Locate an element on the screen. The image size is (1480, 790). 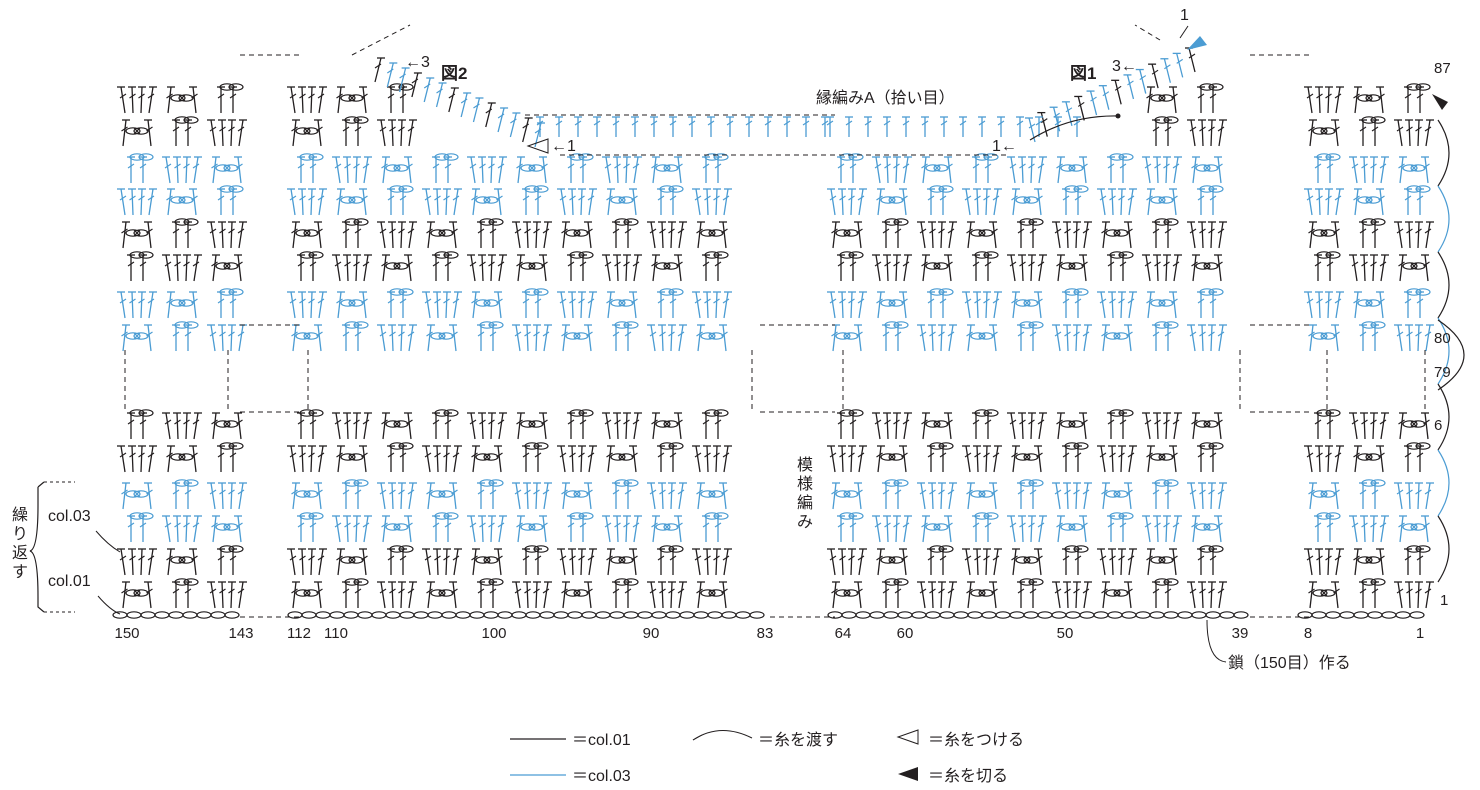
stitch-number: 83 is located at coordinates (765, 633).